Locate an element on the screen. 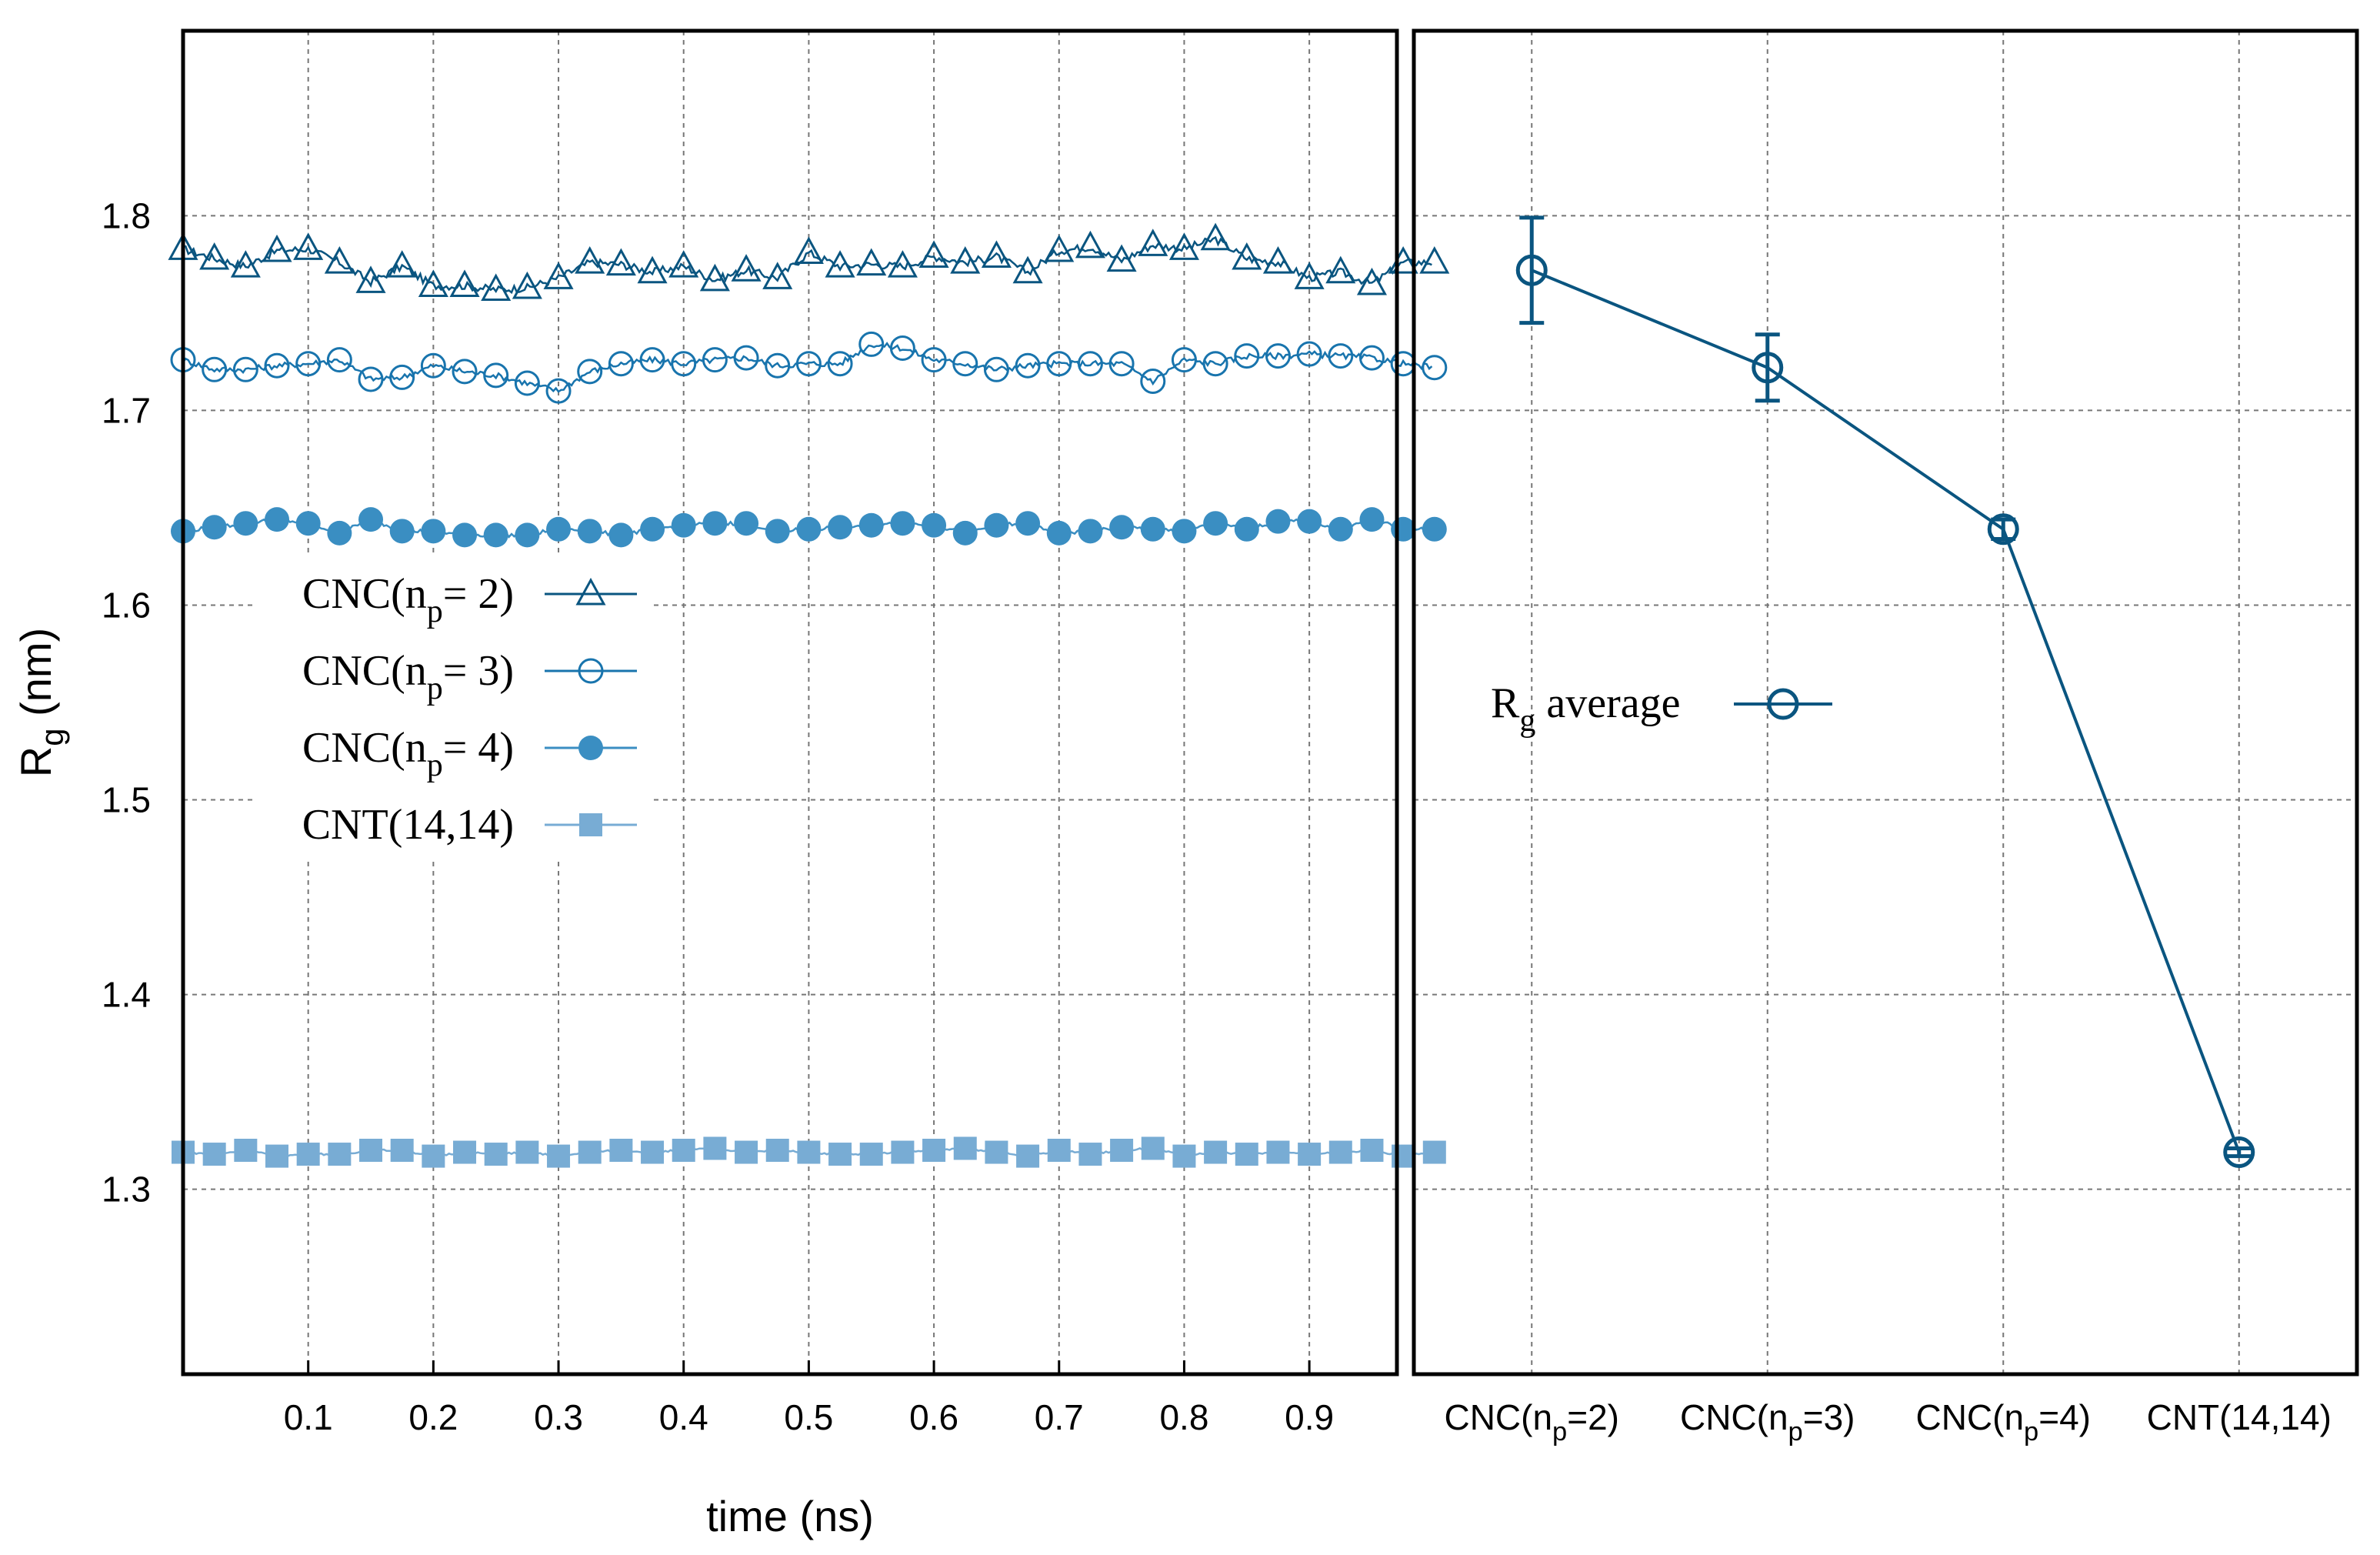  category-label-main: CNC(n is located at coordinates (1498, 1417).